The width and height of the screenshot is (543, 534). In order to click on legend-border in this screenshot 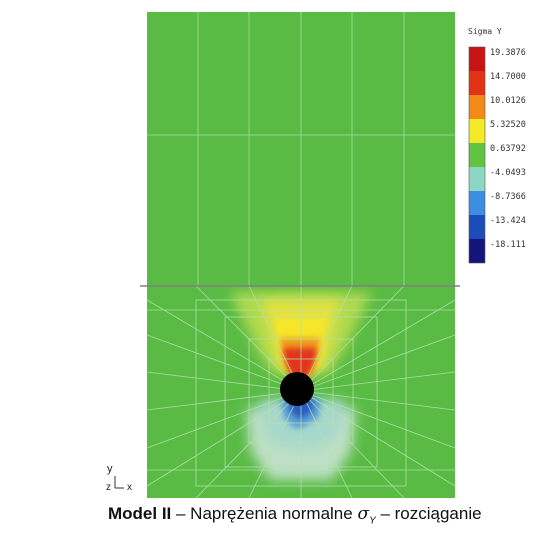, I will do `click(477, 155)`.